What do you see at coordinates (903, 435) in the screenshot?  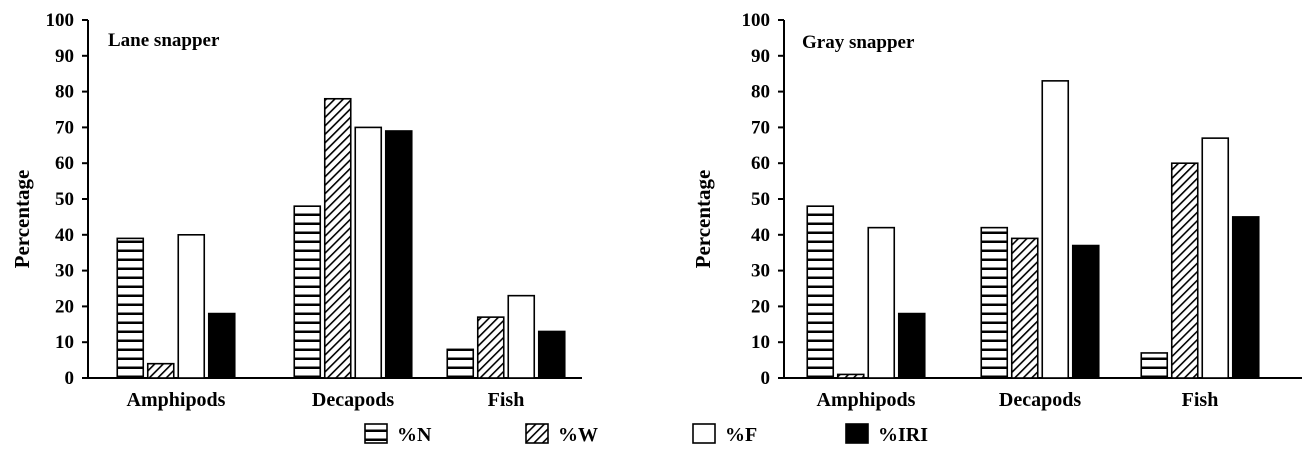 I see `legend-label: %IRI` at bounding box center [903, 435].